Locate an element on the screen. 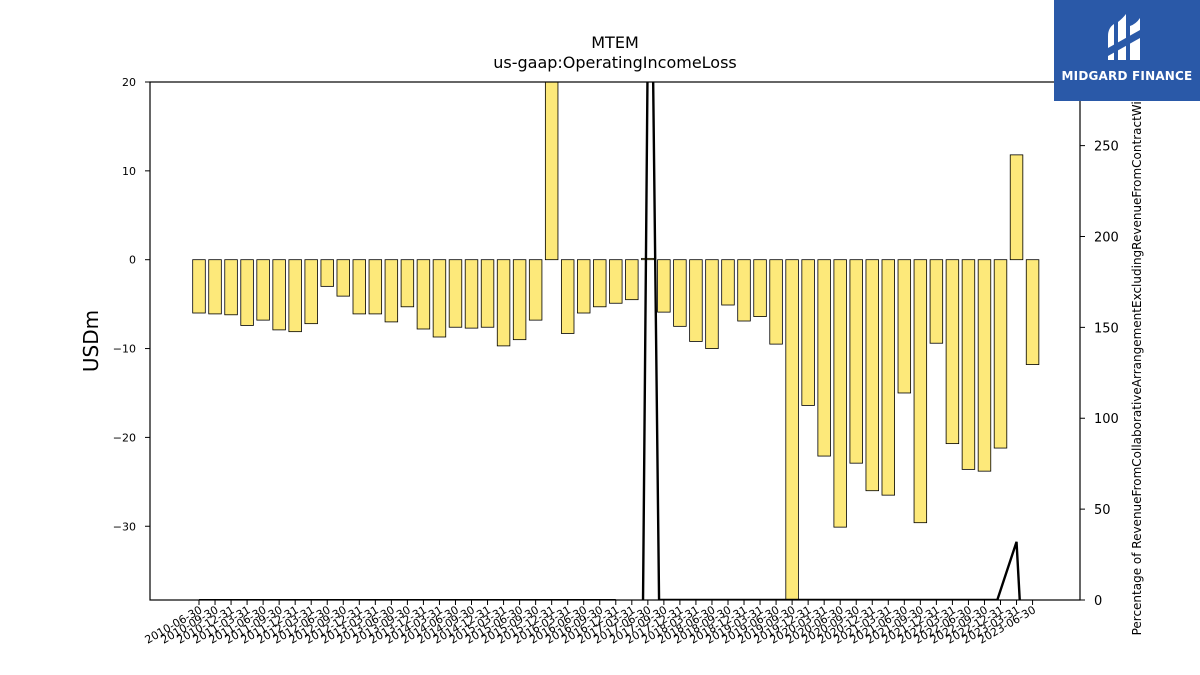 This screenshot has width=1200, height=675. y2-tick-label: 0 is located at coordinates (1098, 601).